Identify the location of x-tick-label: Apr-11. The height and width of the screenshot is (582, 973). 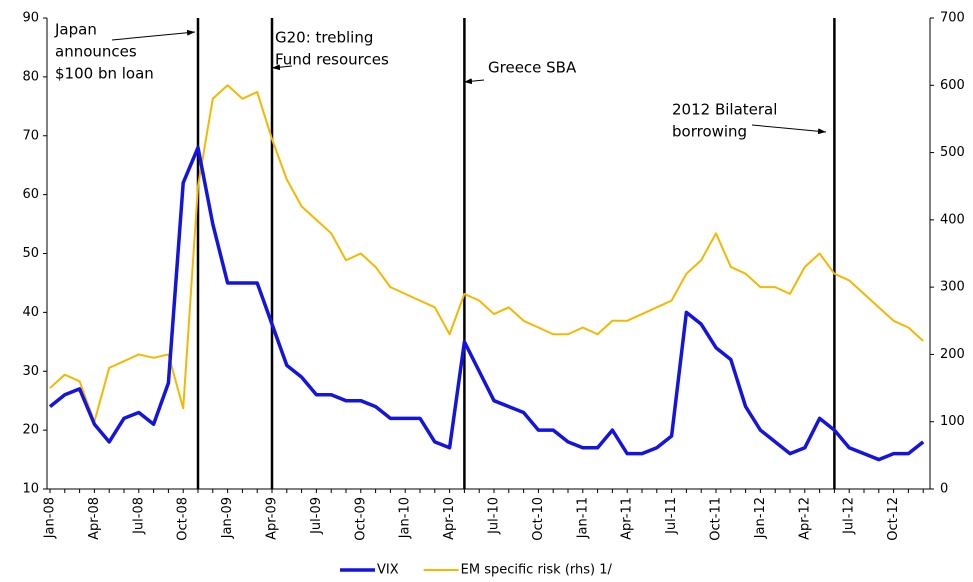
(627, 518).